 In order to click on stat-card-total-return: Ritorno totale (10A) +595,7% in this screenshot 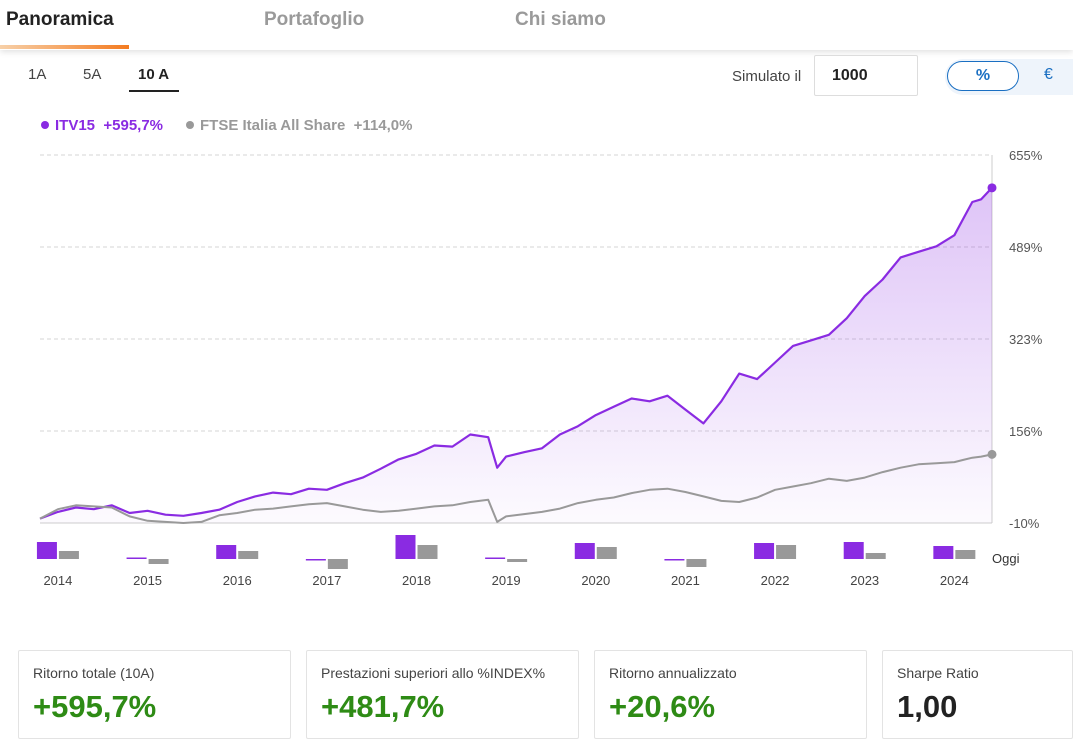, I will do `click(154, 694)`.